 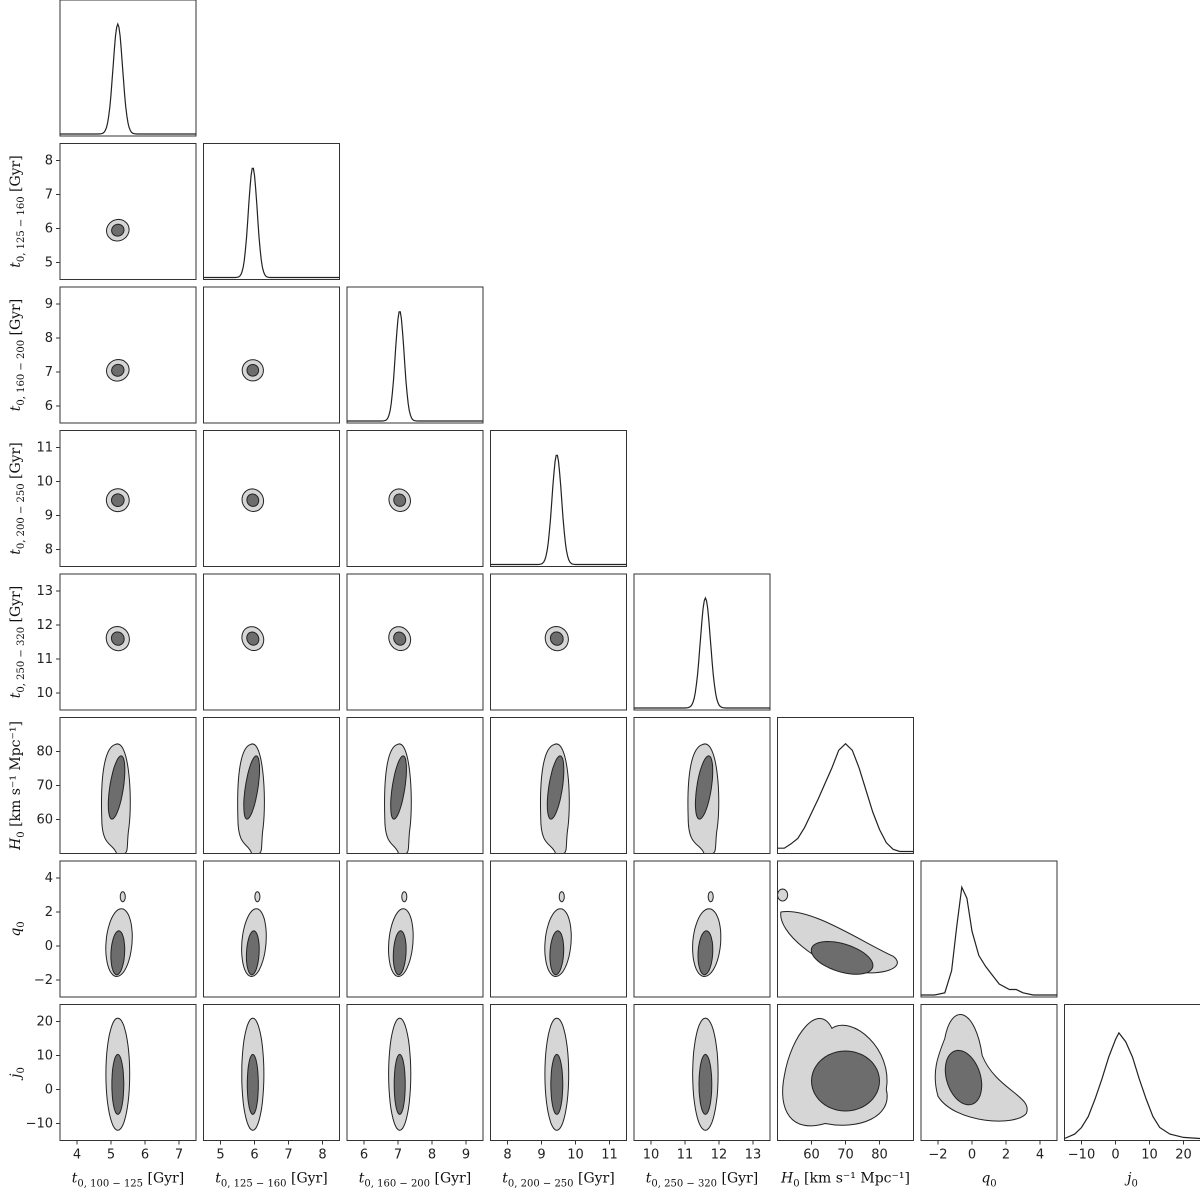 I want to click on x-tick-label-t0_100_125: 4, so click(x=77, y=1155).